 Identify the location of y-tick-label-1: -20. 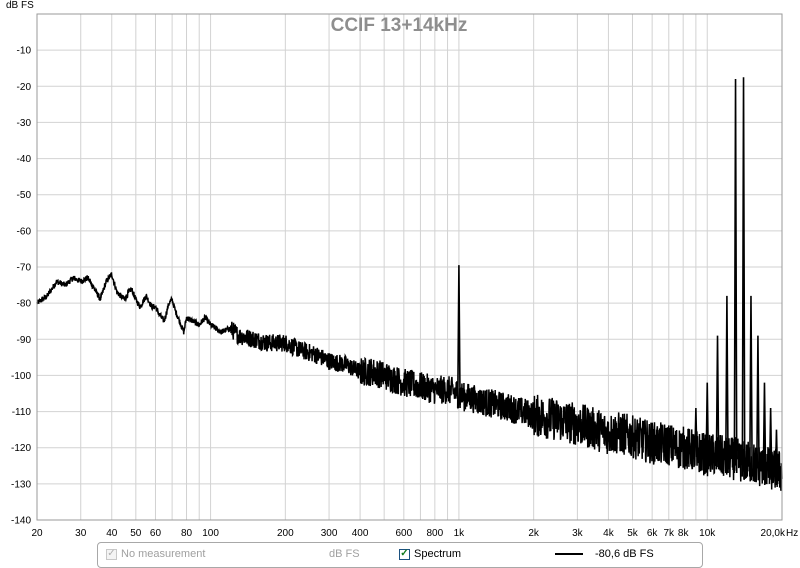
(24, 87).